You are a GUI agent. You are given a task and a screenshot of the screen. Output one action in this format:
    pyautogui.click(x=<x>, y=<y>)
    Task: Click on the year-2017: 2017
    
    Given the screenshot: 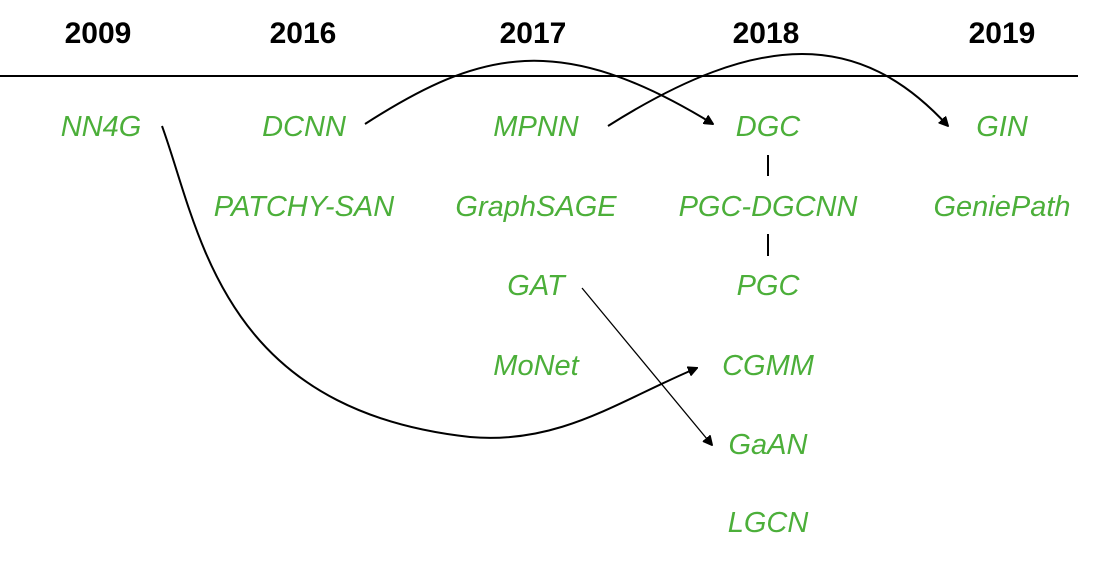 What is the action you would take?
    pyautogui.click(x=533, y=33)
    